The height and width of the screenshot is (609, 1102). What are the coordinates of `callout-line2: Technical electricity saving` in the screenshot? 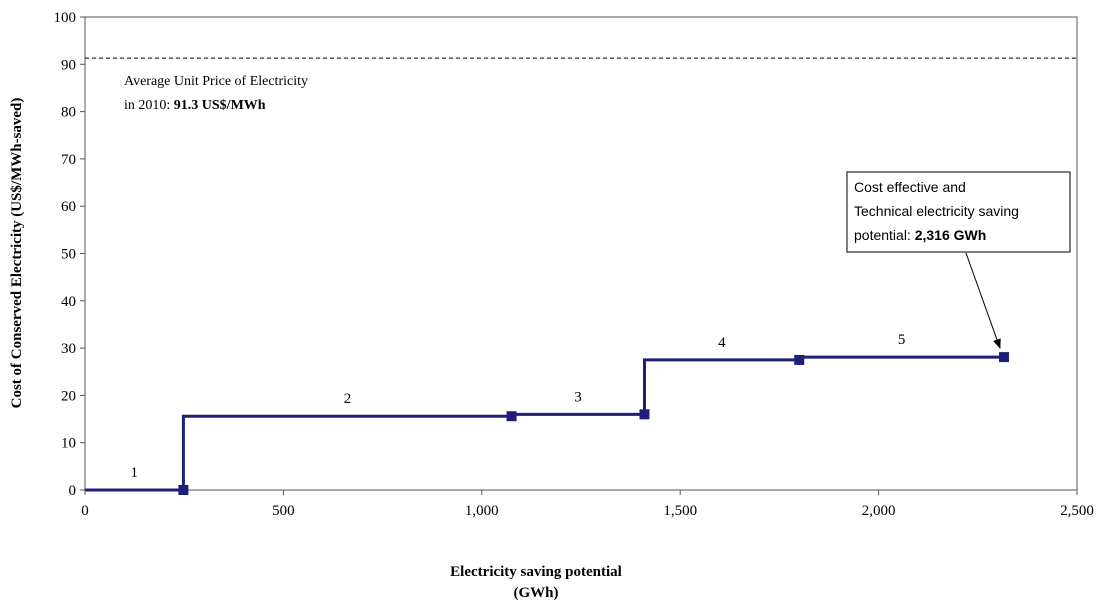 It's located at (936, 211).